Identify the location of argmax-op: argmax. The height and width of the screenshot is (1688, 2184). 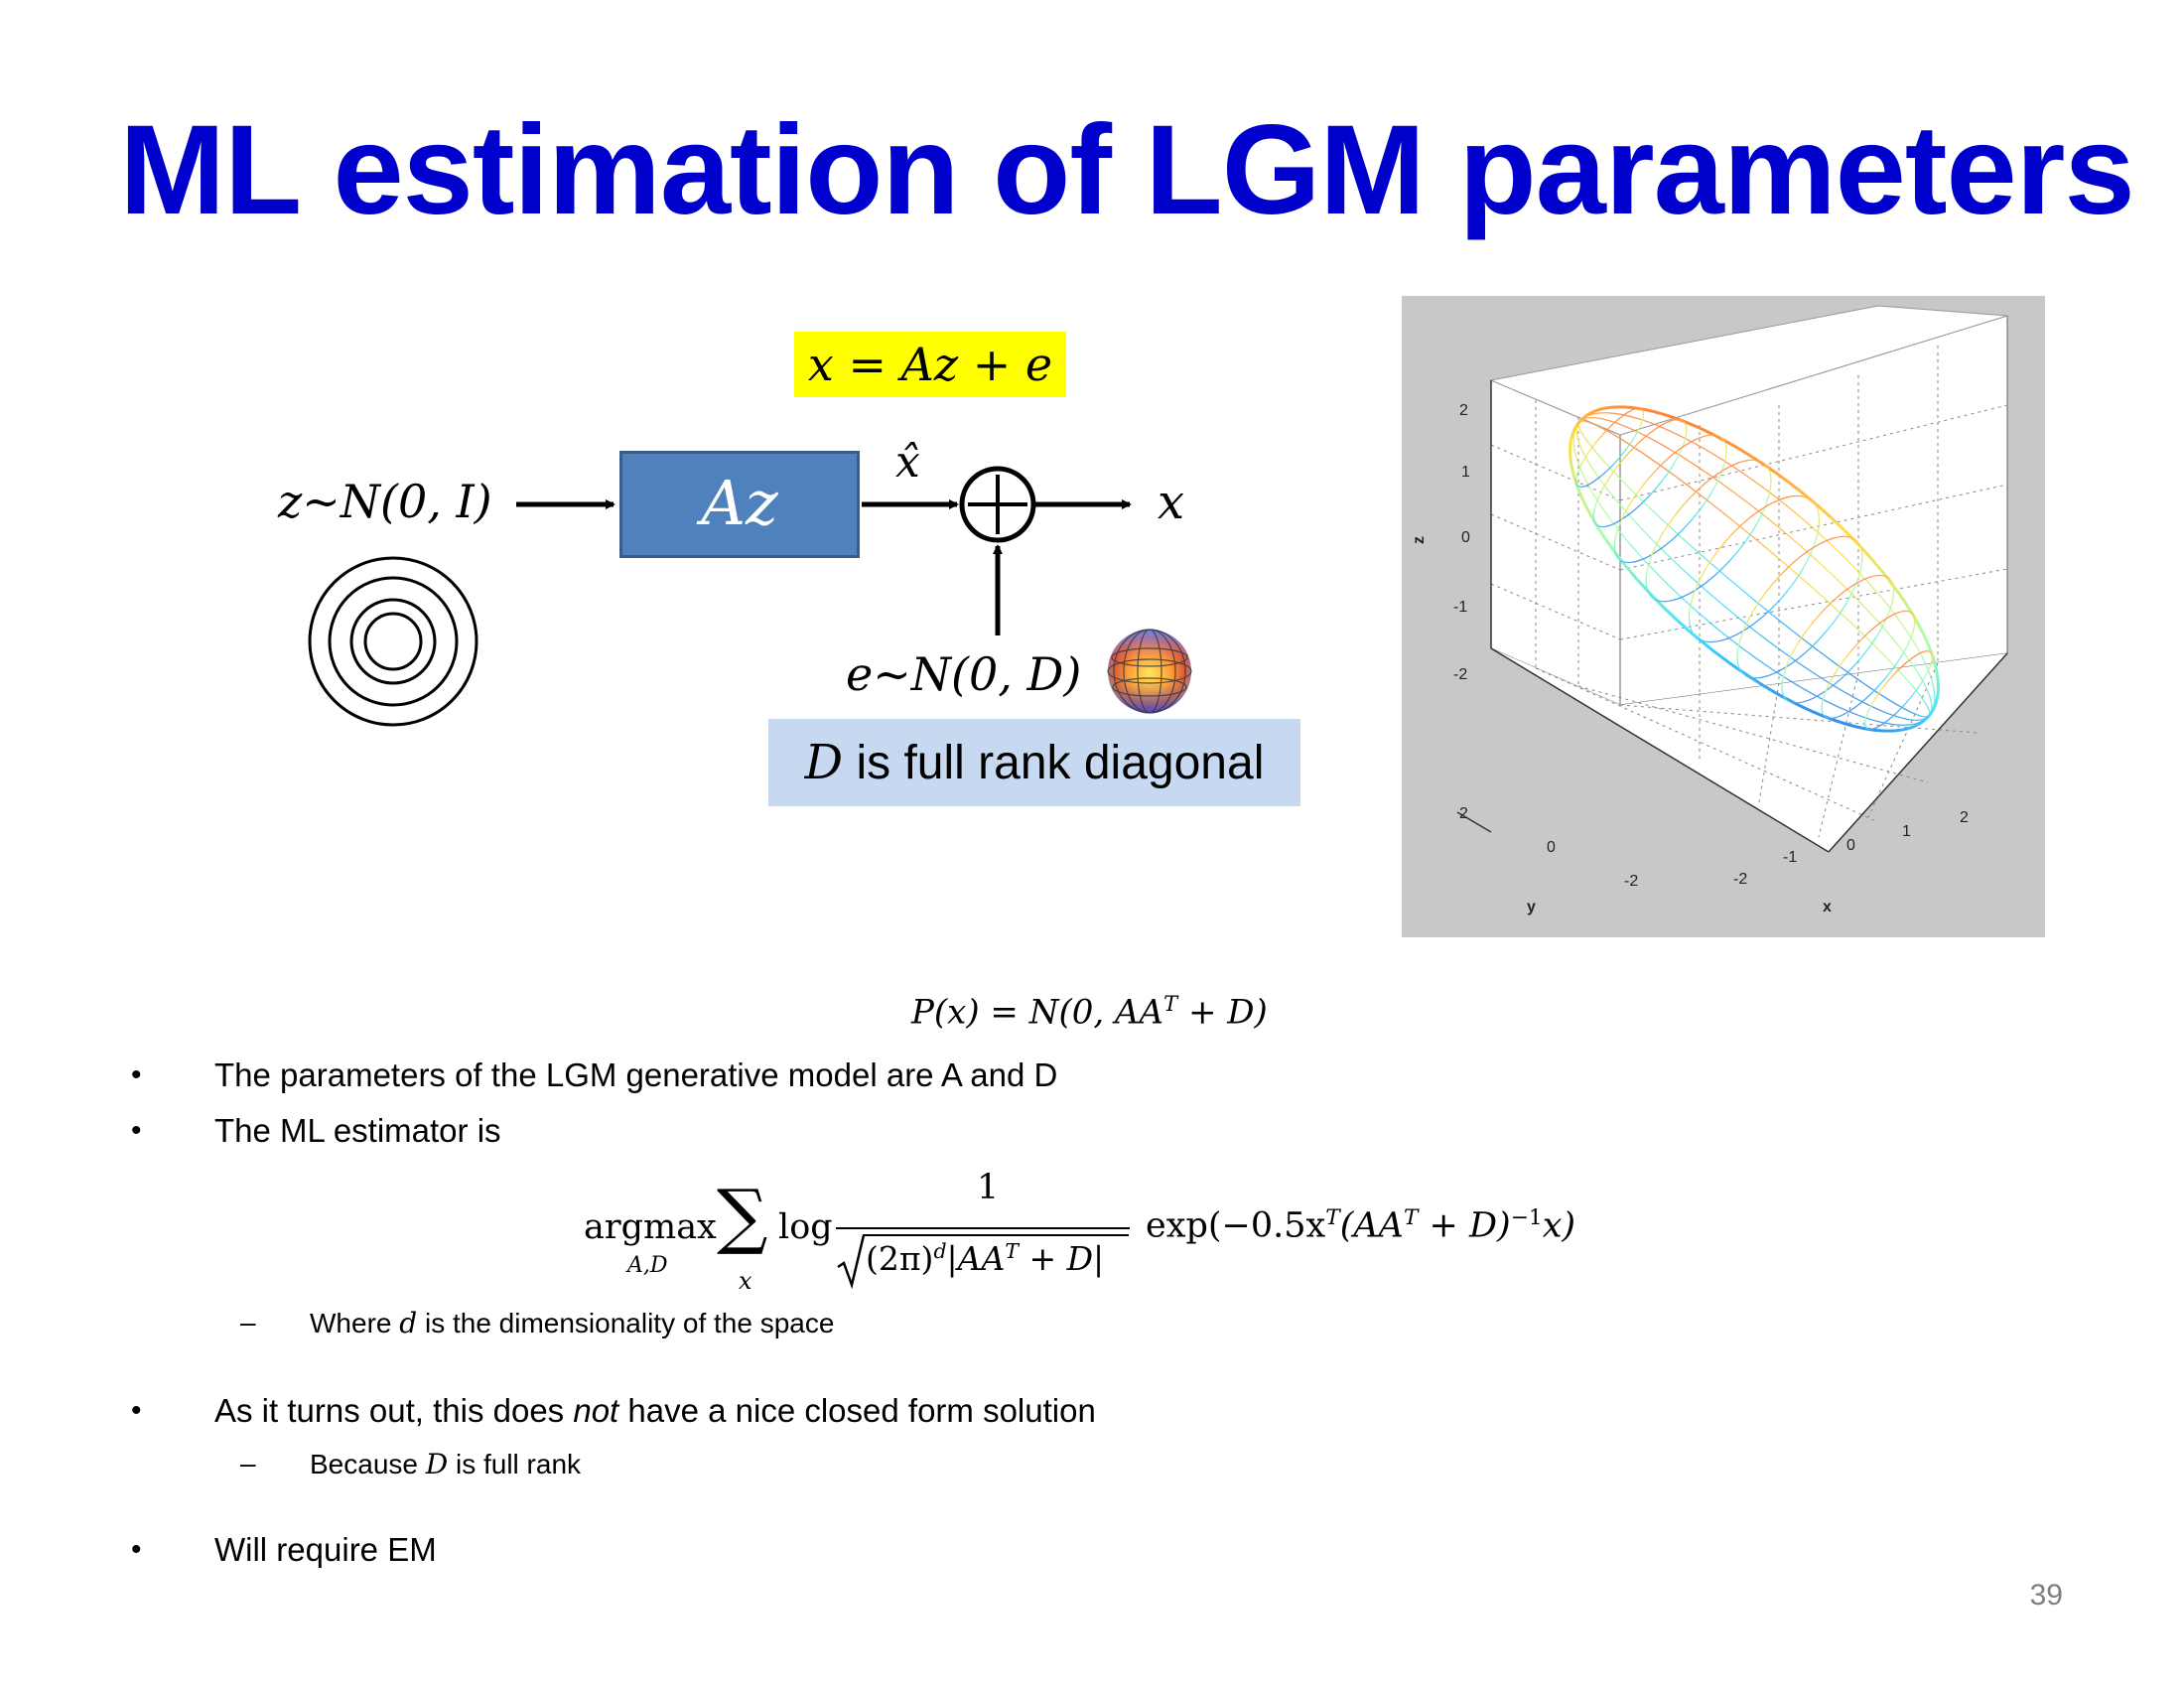
(650, 1227).